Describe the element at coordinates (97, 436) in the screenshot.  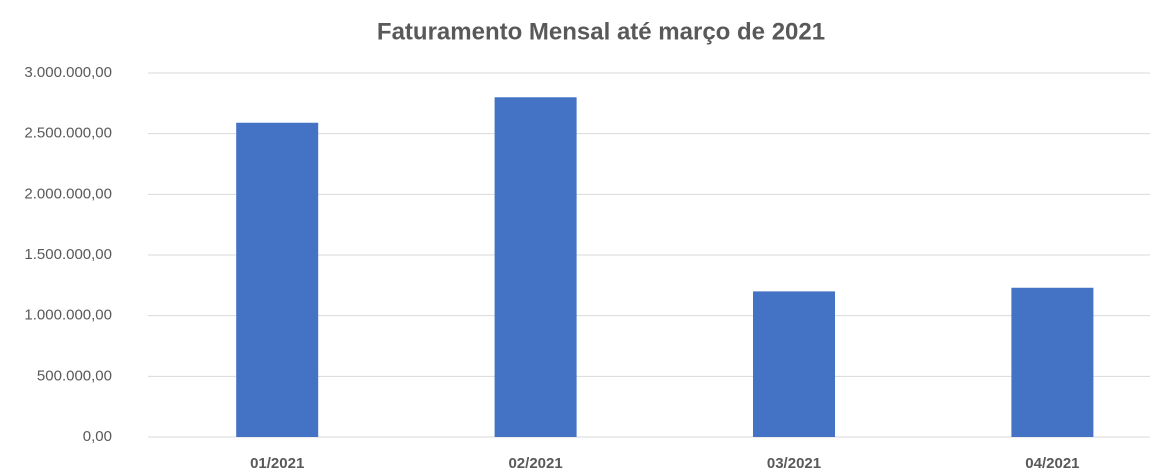
I see `y-tick-label: 0,00` at that location.